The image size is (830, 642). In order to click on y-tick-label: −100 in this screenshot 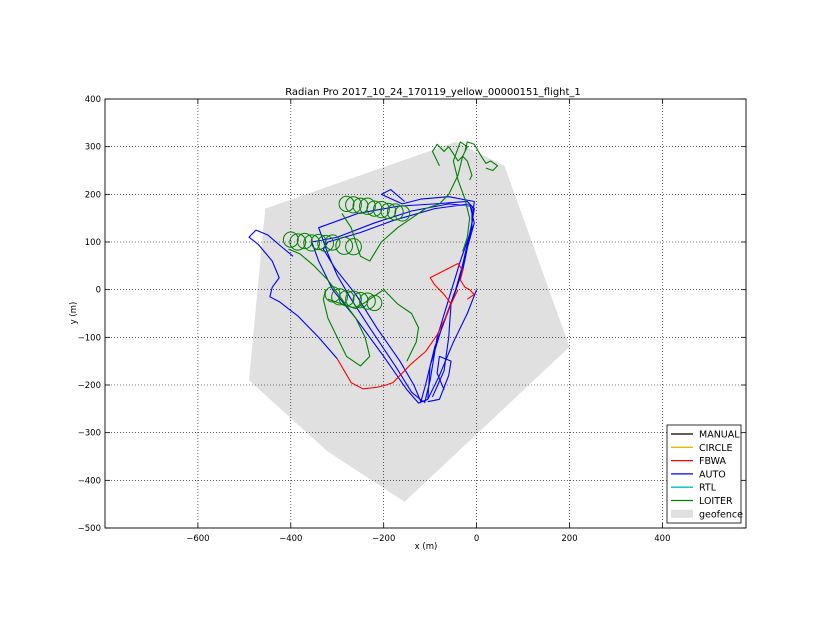, I will do `click(89, 338)`.